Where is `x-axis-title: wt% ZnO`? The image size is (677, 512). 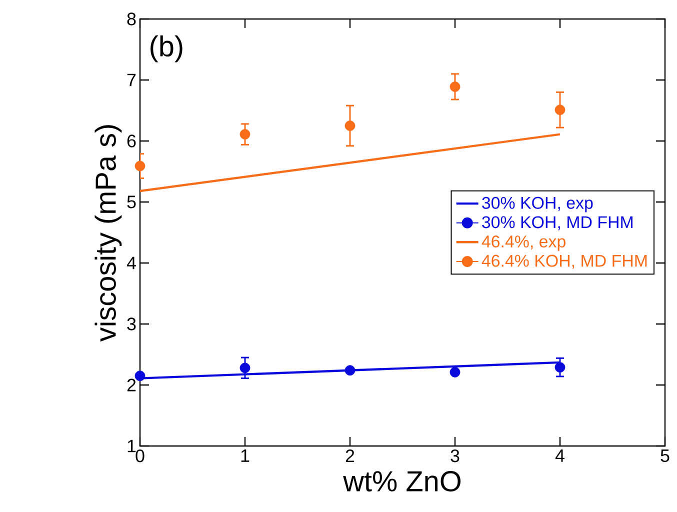
x-axis-title: wt% ZnO is located at coordinates (401, 481).